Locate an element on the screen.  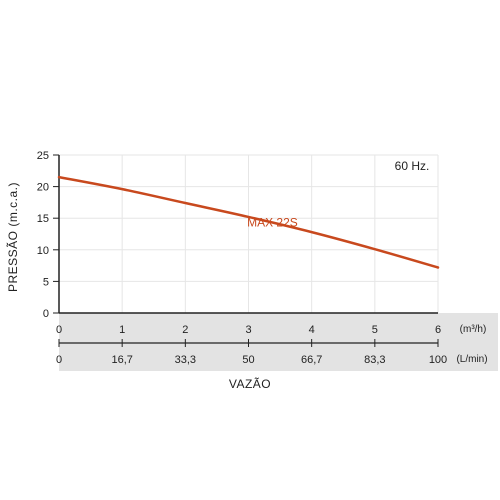
x-tick-label-m3h: 4 is located at coordinates (312, 330).